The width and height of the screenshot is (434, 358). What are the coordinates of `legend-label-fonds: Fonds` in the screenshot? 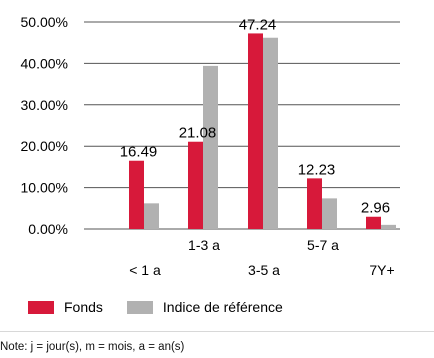 It's located at (83, 307).